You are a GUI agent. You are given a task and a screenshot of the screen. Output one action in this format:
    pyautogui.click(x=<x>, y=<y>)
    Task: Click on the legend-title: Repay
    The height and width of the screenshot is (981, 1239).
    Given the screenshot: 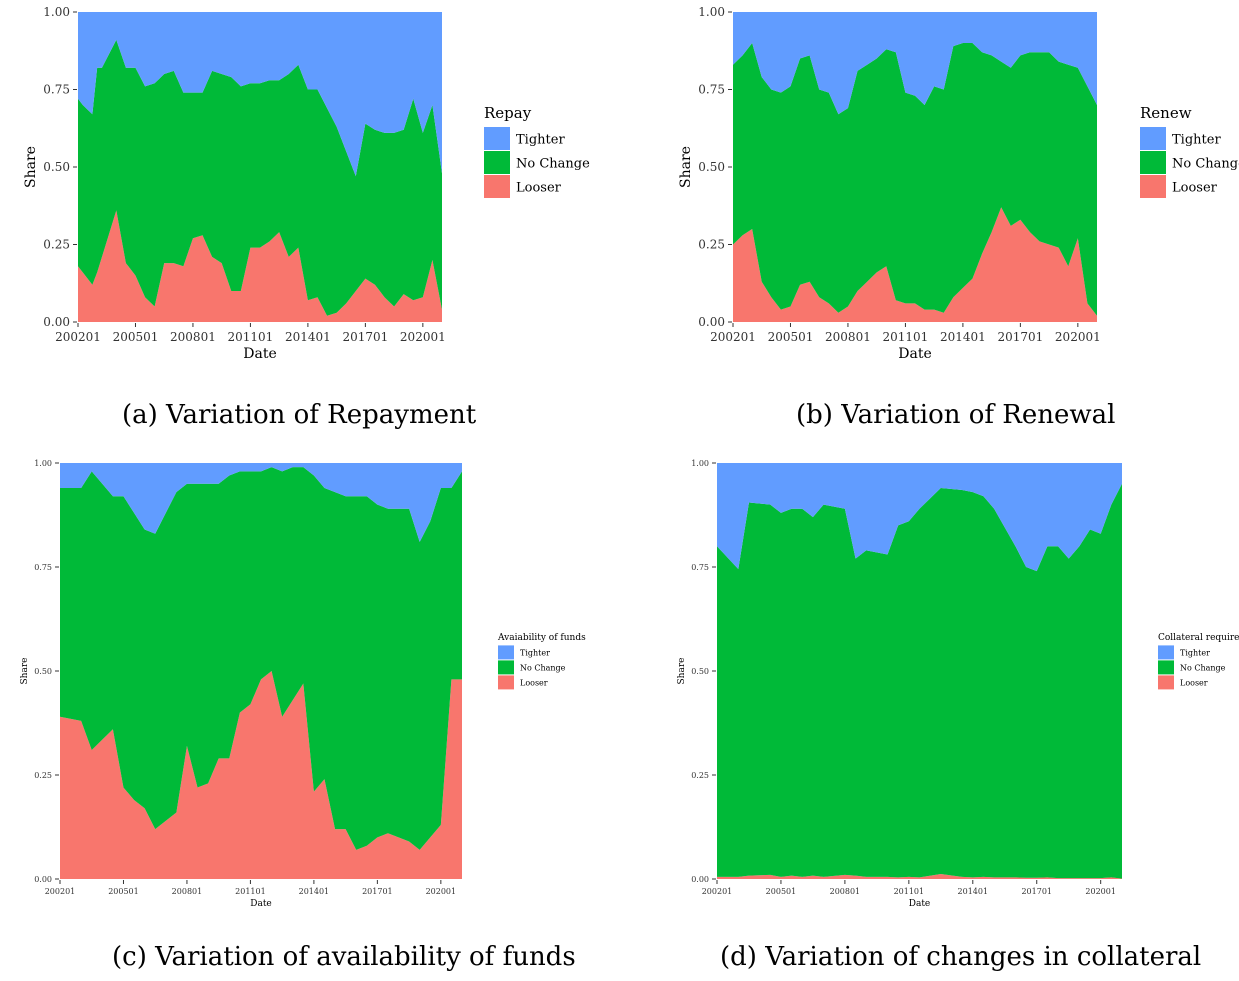 What is the action you would take?
    pyautogui.click(x=508, y=113)
    